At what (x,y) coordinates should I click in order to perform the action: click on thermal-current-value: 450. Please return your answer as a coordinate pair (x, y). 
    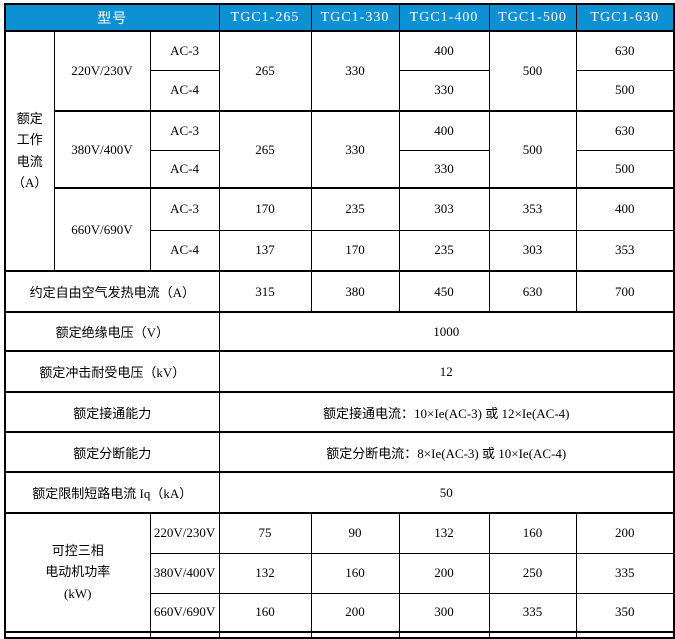
    Looking at the image, I should click on (444, 291).